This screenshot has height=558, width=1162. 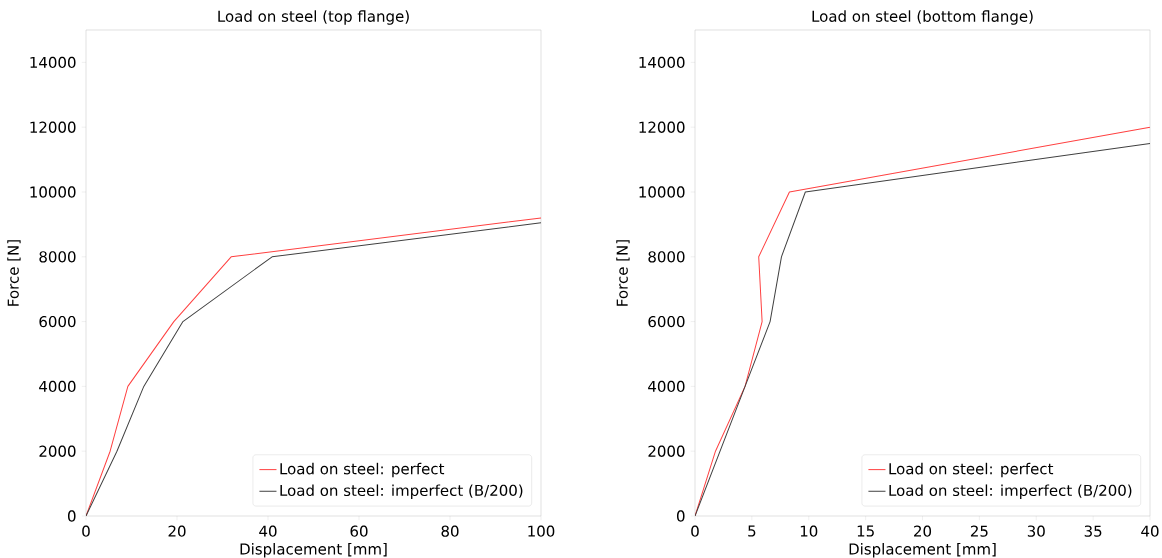 I want to click on x-tick-label: 25, so click(x=979, y=531).